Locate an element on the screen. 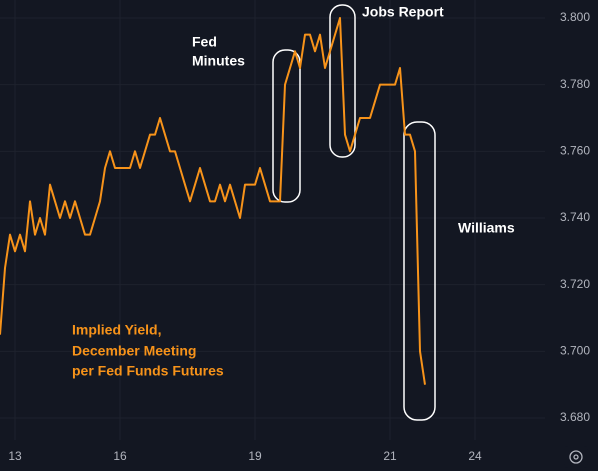  annotation: Minutes is located at coordinates (218, 61).